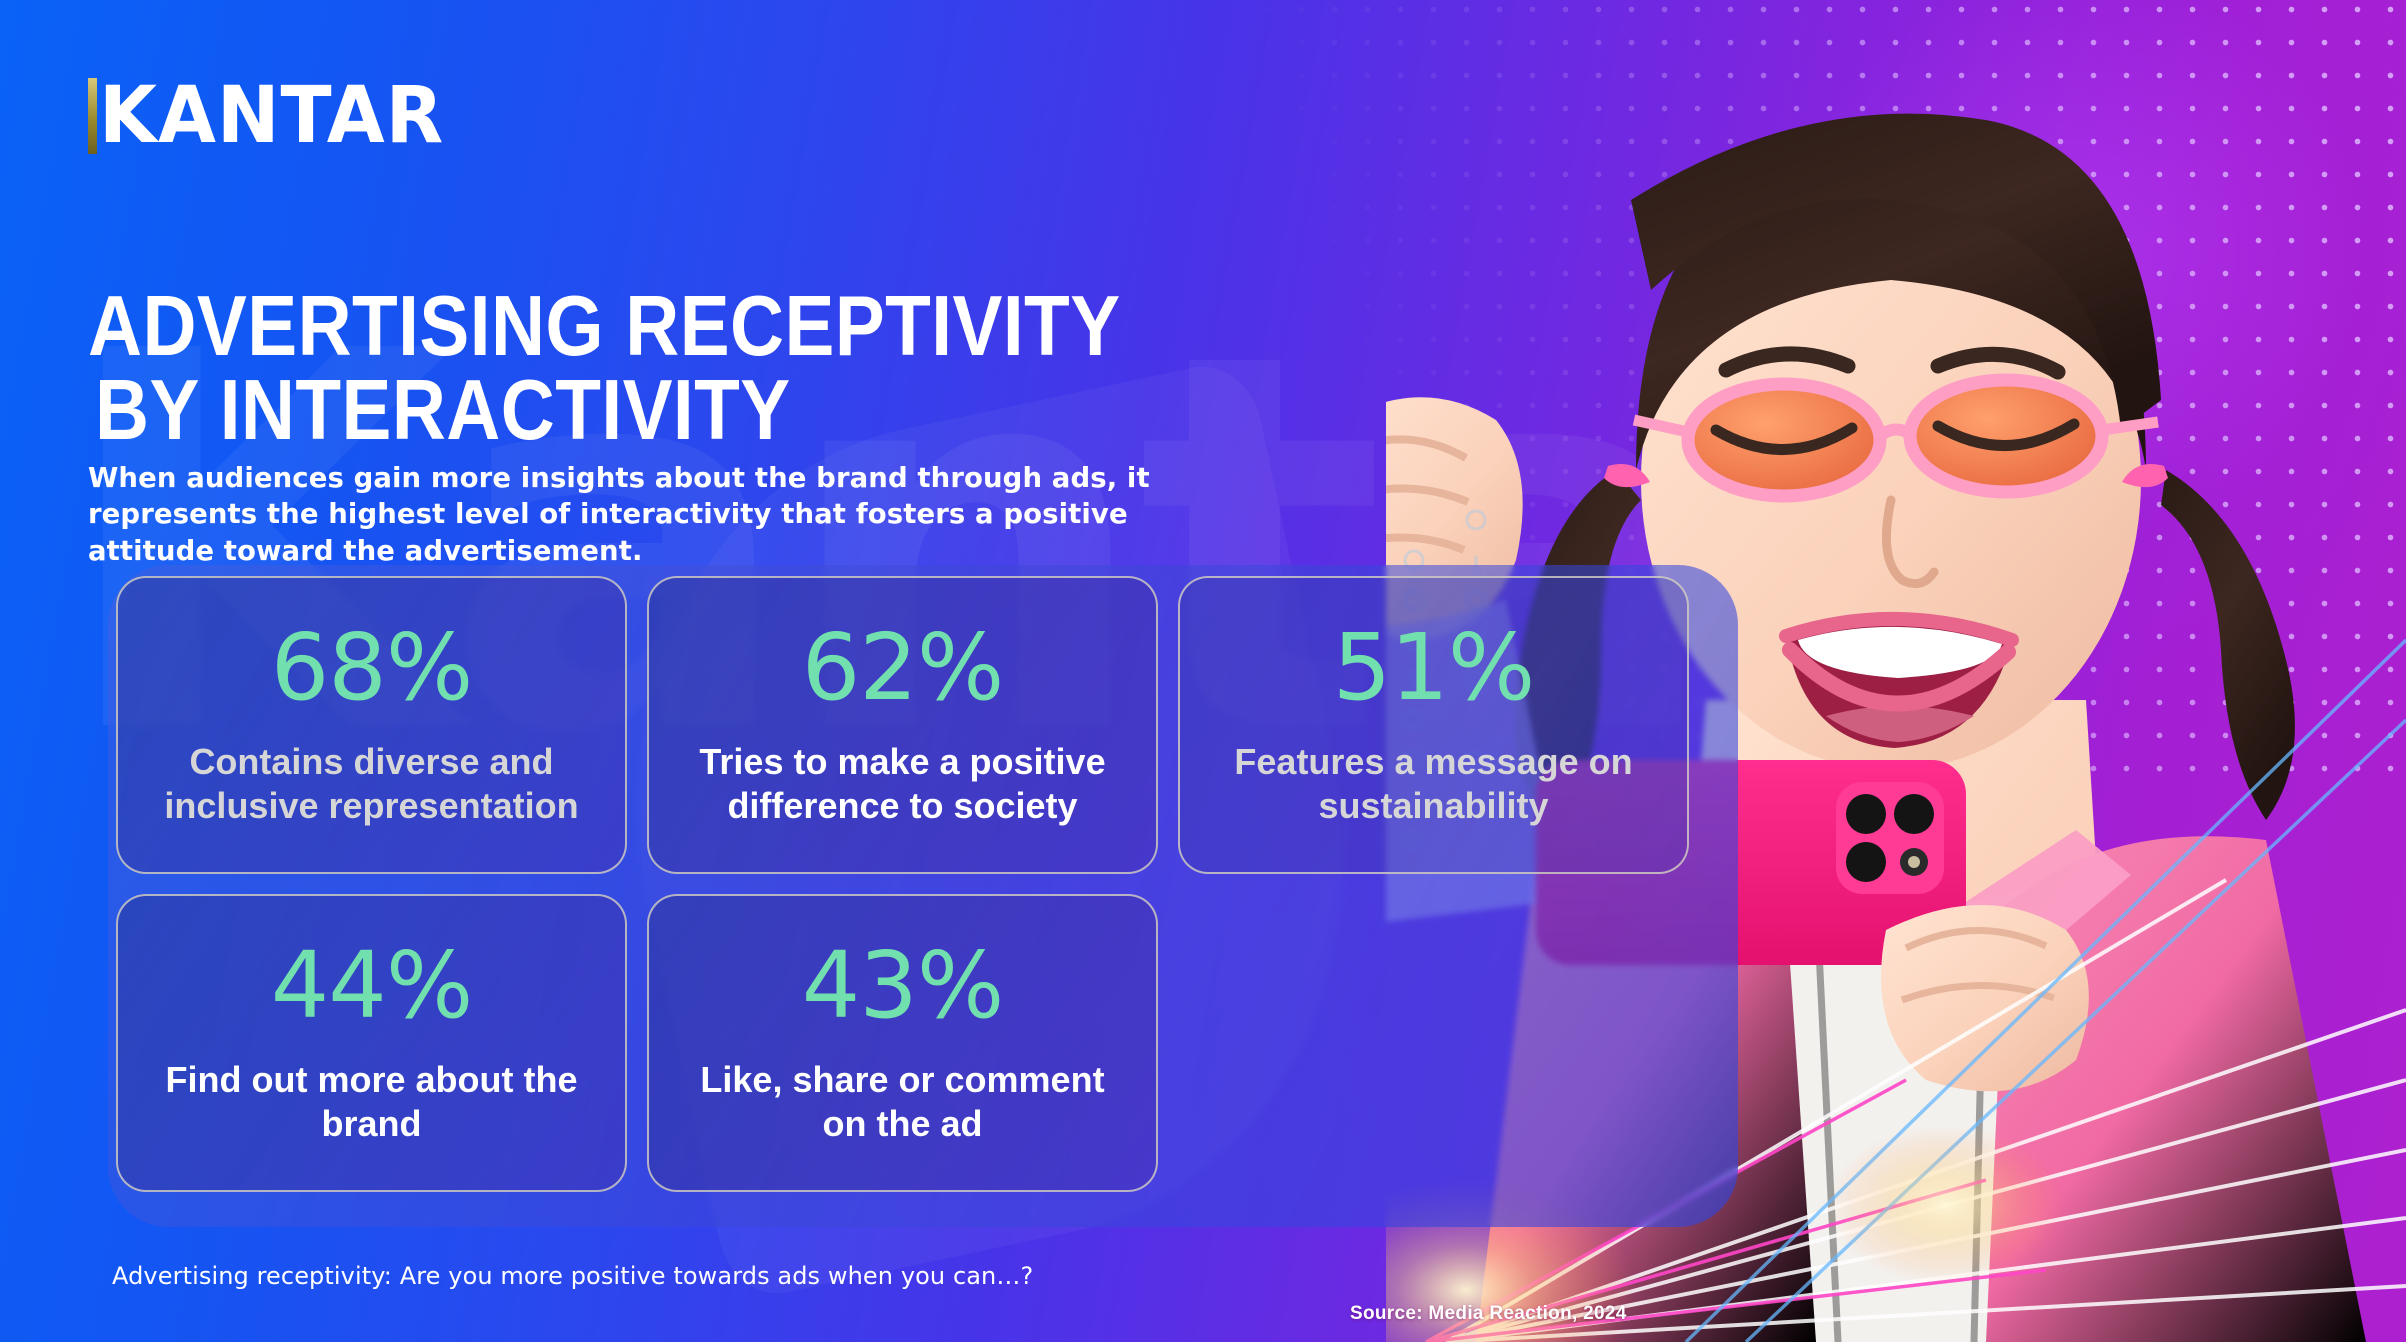 The width and height of the screenshot is (2406, 1342). I want to click on logo-accent-bar, so click(92, 116).